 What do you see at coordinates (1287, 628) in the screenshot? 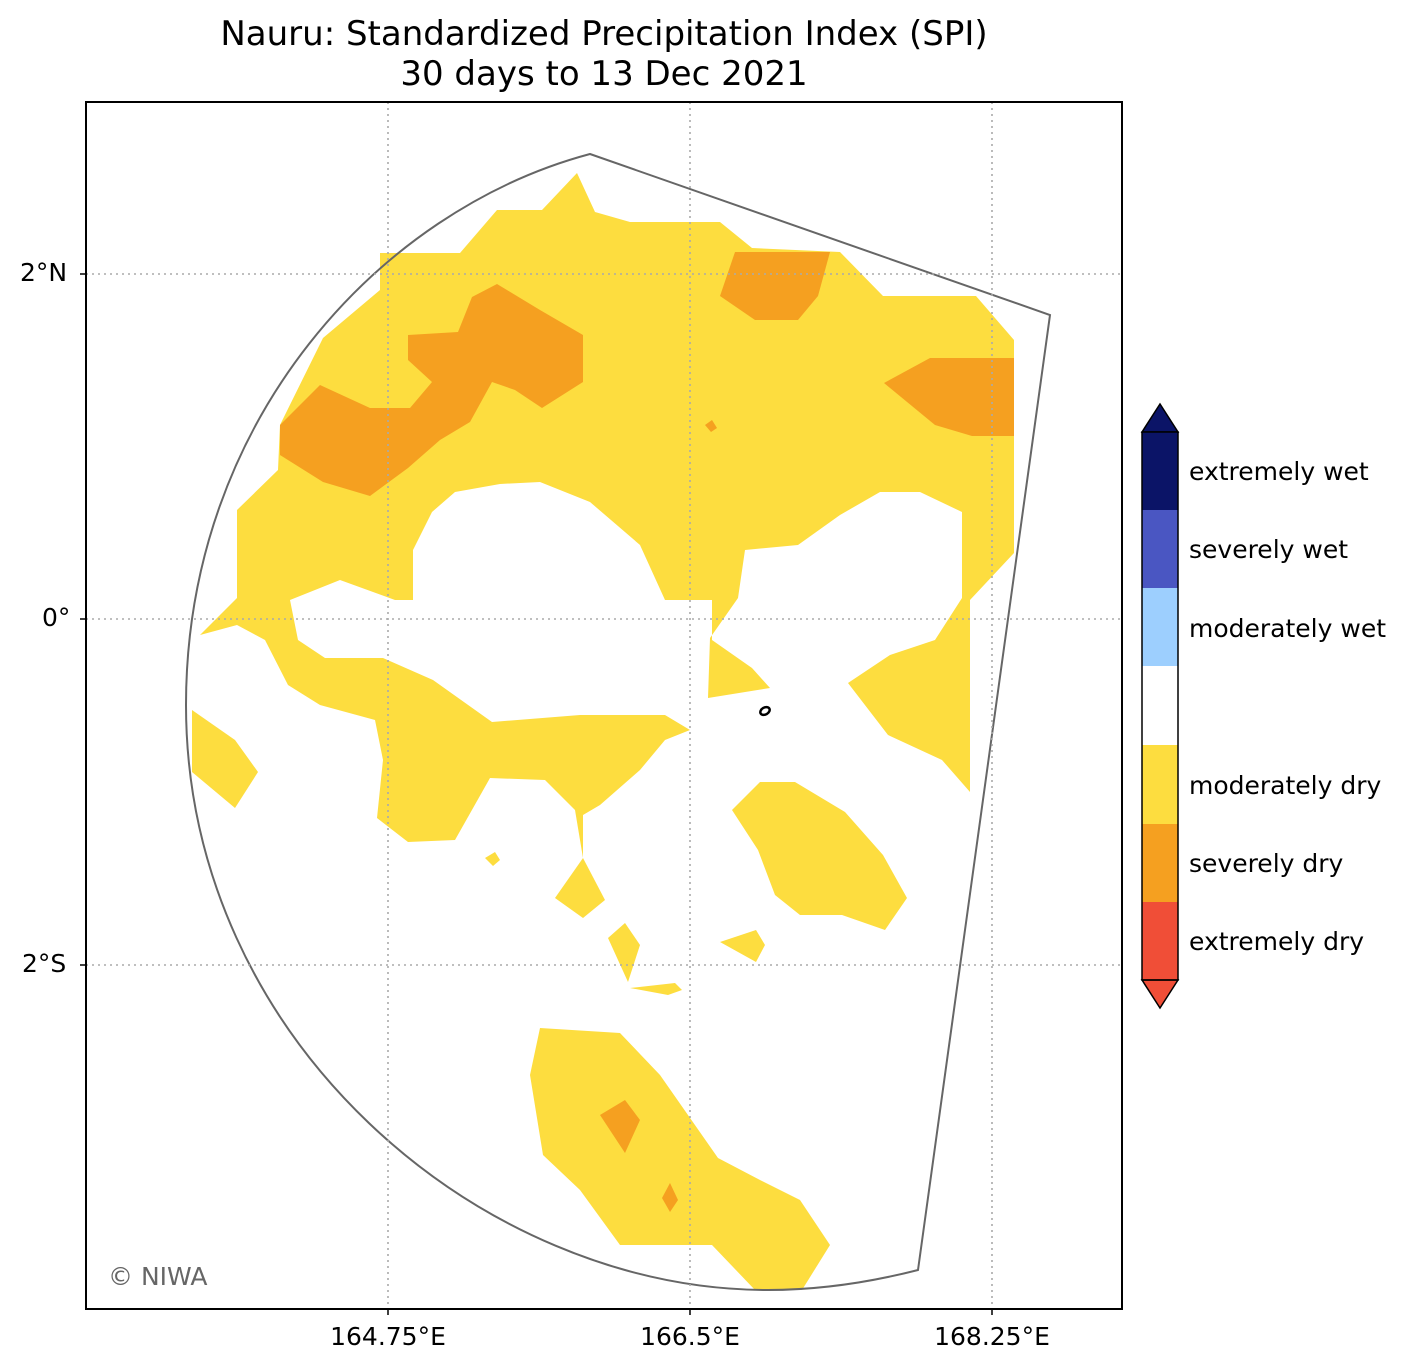
I see `legend-label-moderately-wet: moderately wet` at bounding box center [1287, 628].